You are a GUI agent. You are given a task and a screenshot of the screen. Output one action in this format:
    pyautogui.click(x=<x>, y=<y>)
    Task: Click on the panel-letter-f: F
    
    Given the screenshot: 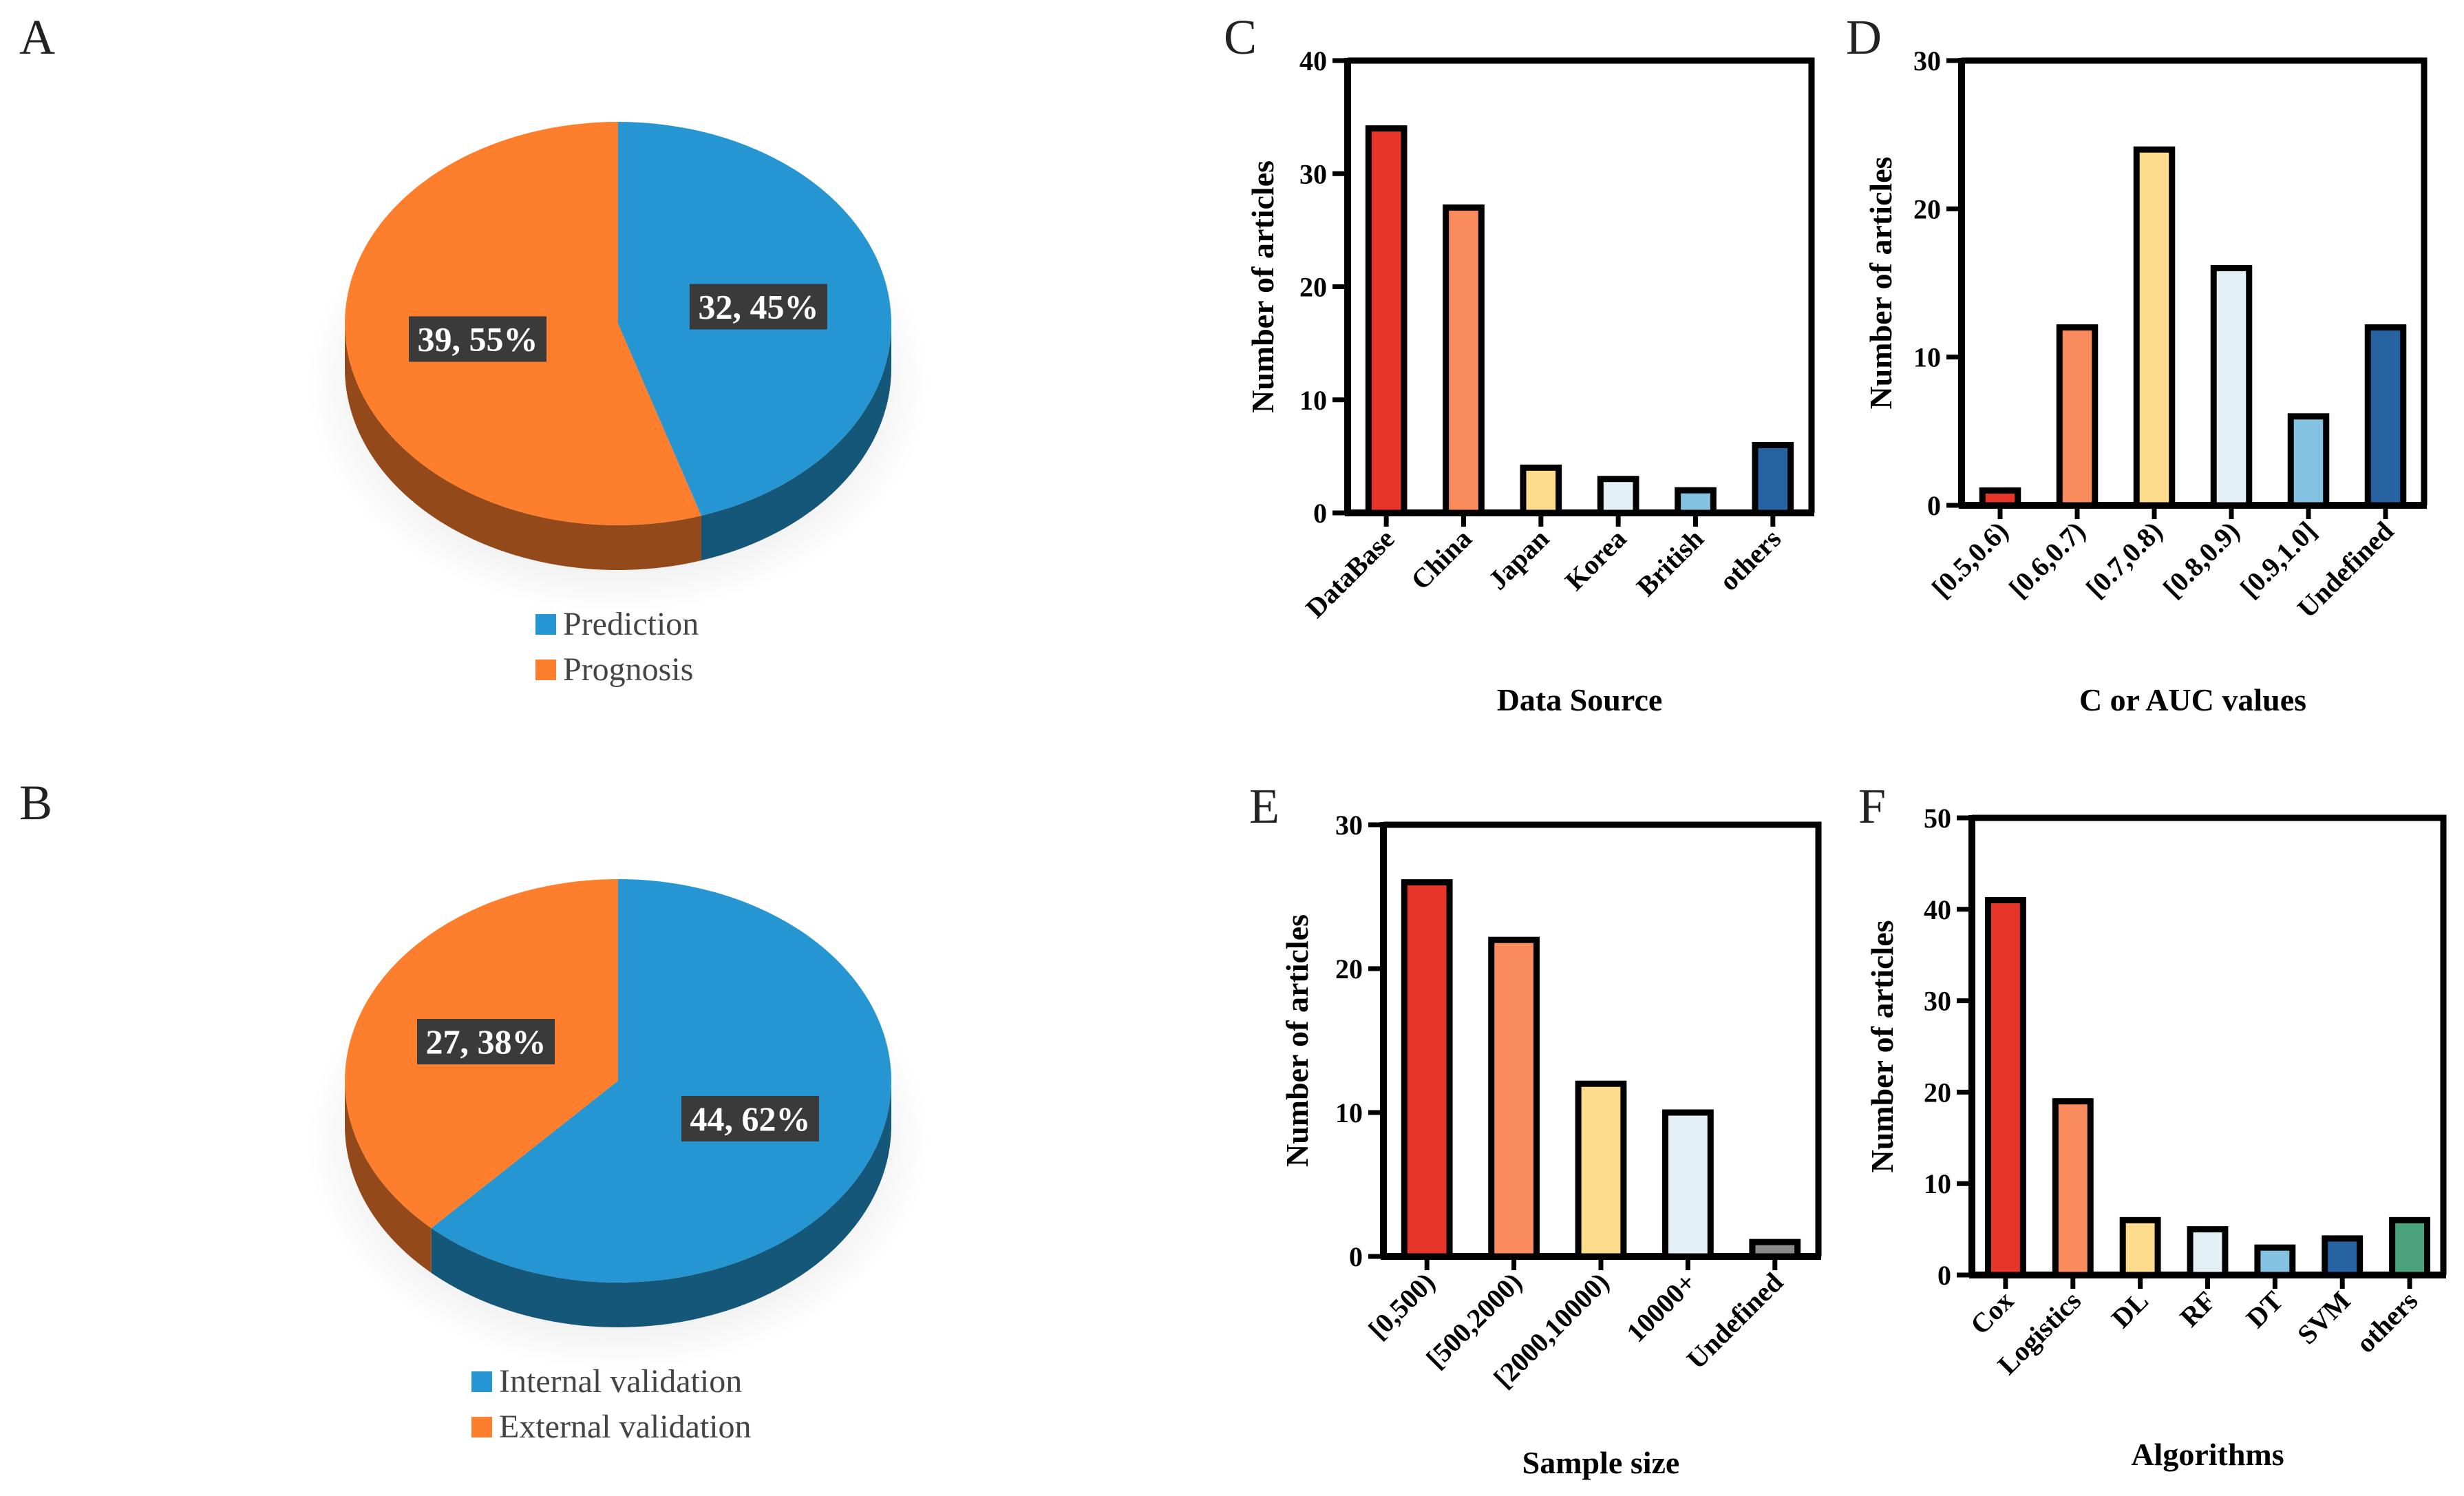 What is the action you would take?
    pyautogui.click(x=1872, y=806)
    